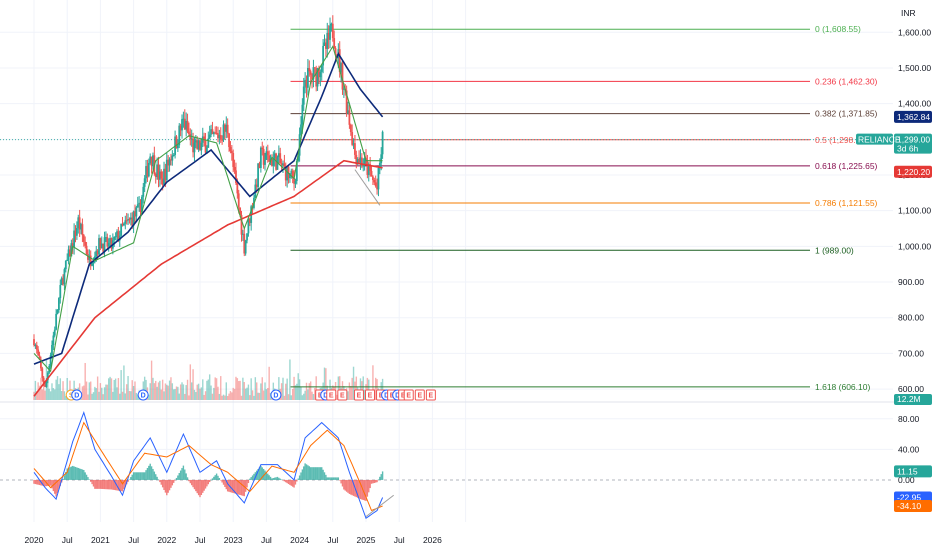  I want to click on fib-level-label: 0 (1,608.55), so click(838, 29).